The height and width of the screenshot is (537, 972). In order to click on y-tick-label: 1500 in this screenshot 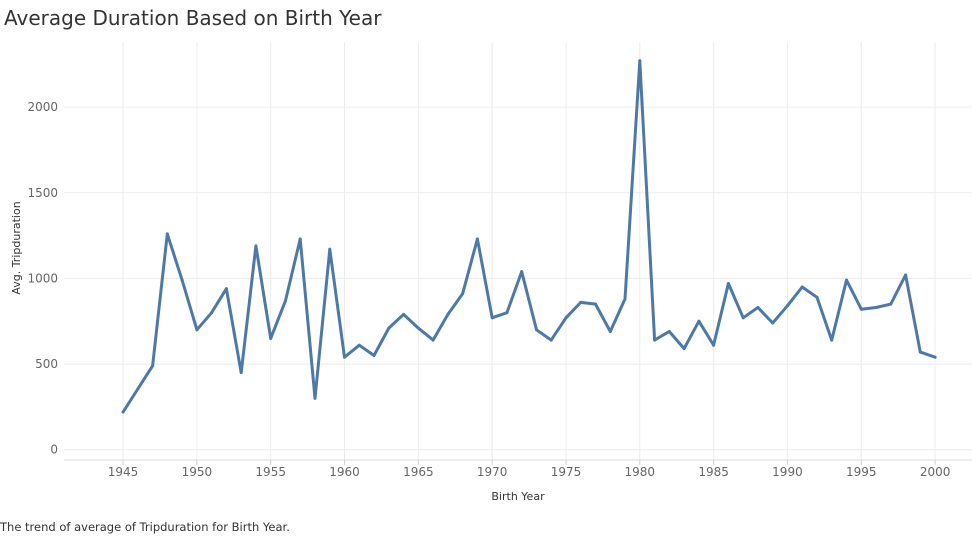, I will do `click(42, 193)`.